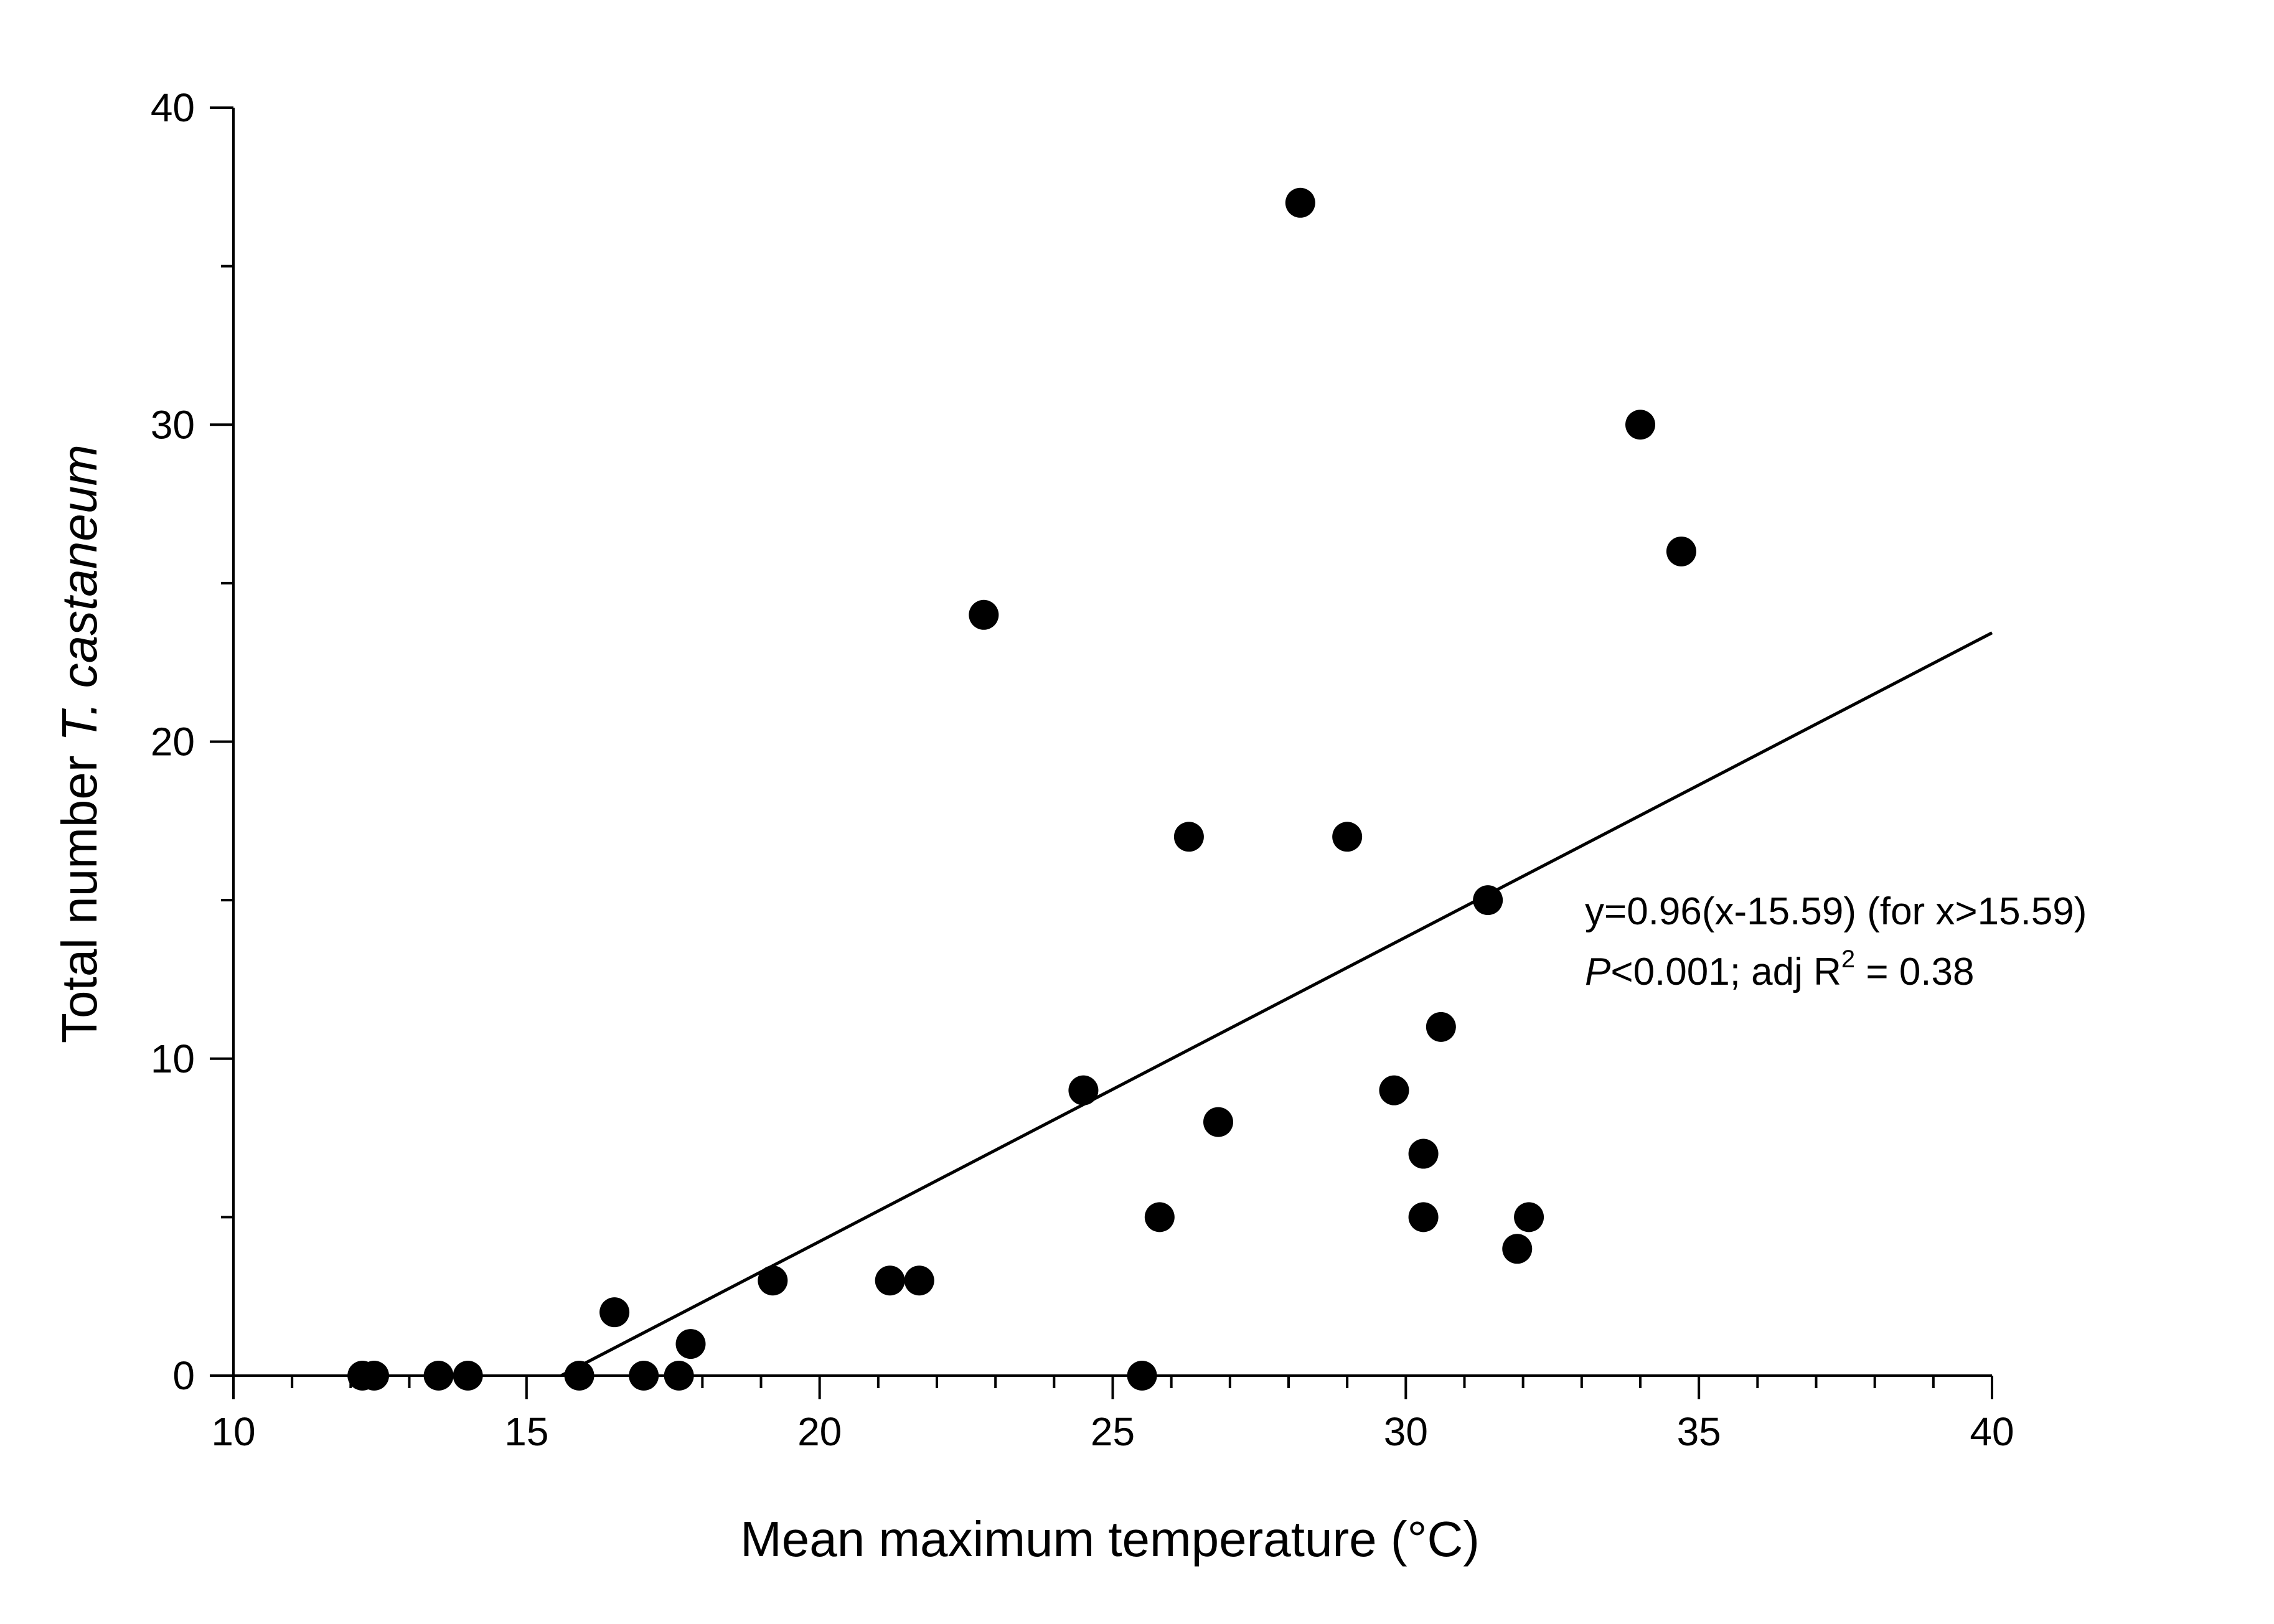 Image resolution: width=2274 pixels, height=1624 pixels. Describe the element at coordinates (1992, 1431) in the screenshot. I see `x-tick-label: 40` at that location.